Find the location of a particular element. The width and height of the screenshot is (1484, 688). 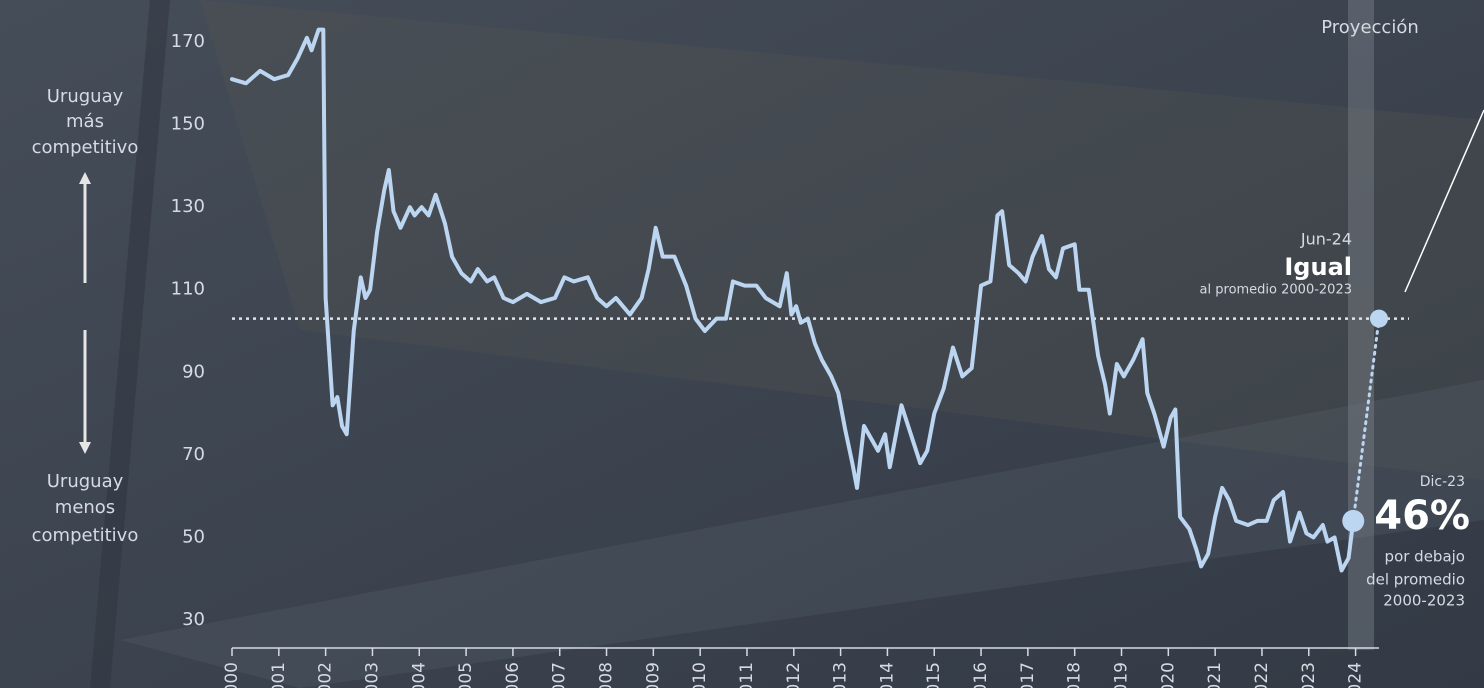

y-side-label: más is located at coordinates (85, 121).